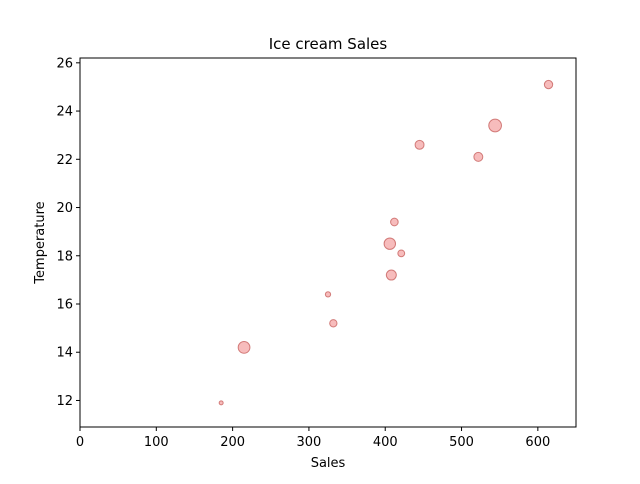 The image size is (640, 484). I want to click on x-axis-ticks: 0 100 200 300 400 500 600, so click(313, 438).